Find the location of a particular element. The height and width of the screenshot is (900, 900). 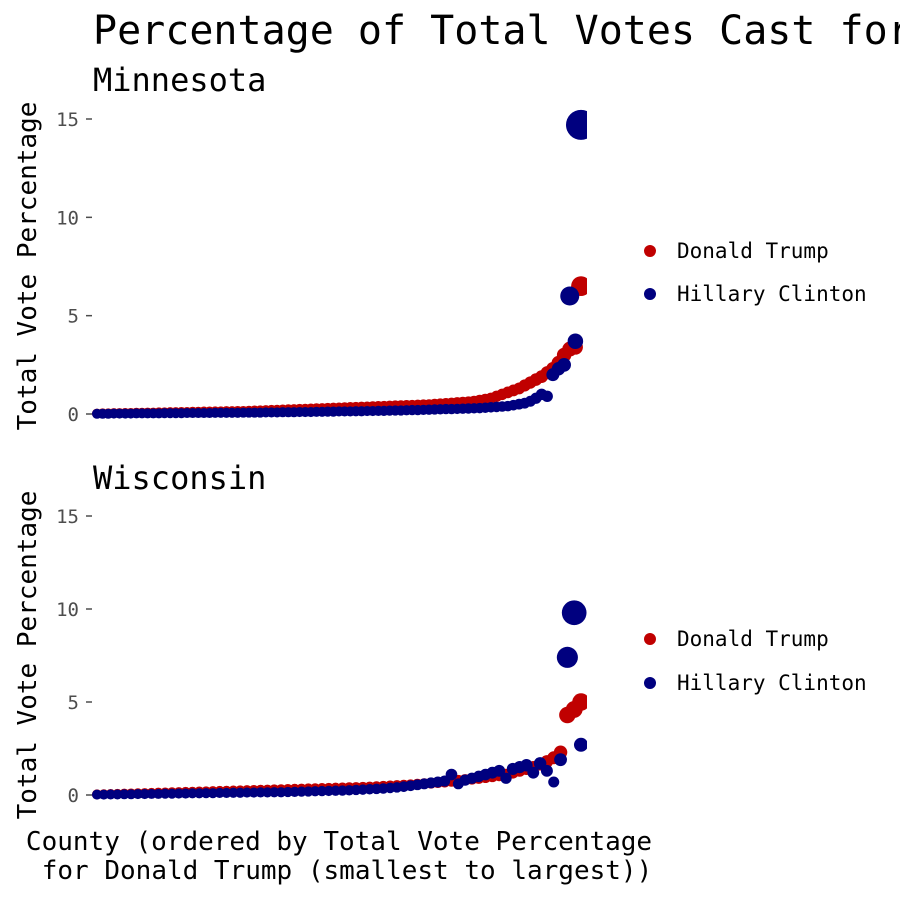

panel-title-wisconsin: Wisconsin is located at coordinates (179, 478).